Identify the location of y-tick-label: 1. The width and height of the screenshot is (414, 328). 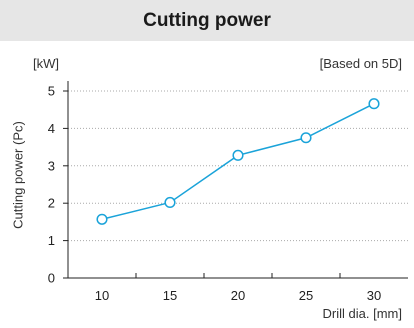
(51, 240).